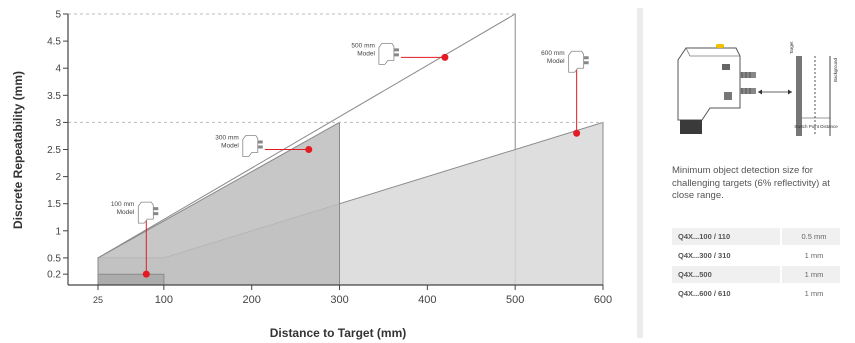 The image size is (855, 343). I want to click on x-tick-label: 500, so click(515, 300).